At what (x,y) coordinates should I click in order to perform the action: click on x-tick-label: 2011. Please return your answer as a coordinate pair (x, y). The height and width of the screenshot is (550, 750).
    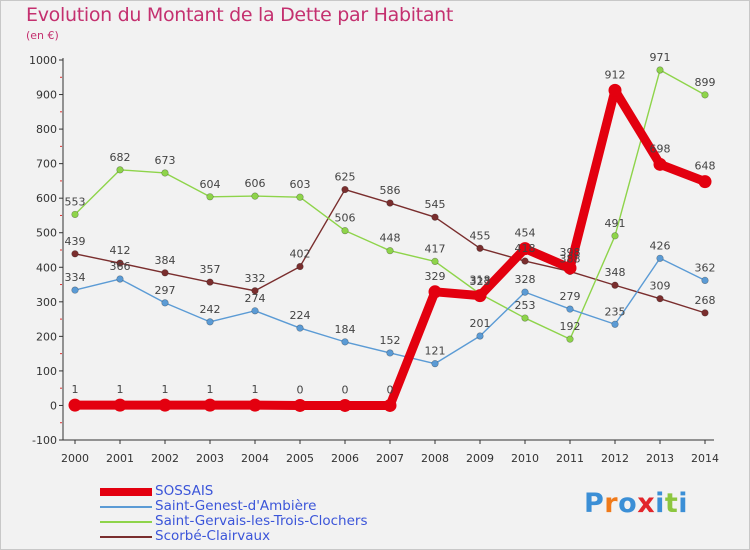
    Looking at the image, I should click on (570, 458).